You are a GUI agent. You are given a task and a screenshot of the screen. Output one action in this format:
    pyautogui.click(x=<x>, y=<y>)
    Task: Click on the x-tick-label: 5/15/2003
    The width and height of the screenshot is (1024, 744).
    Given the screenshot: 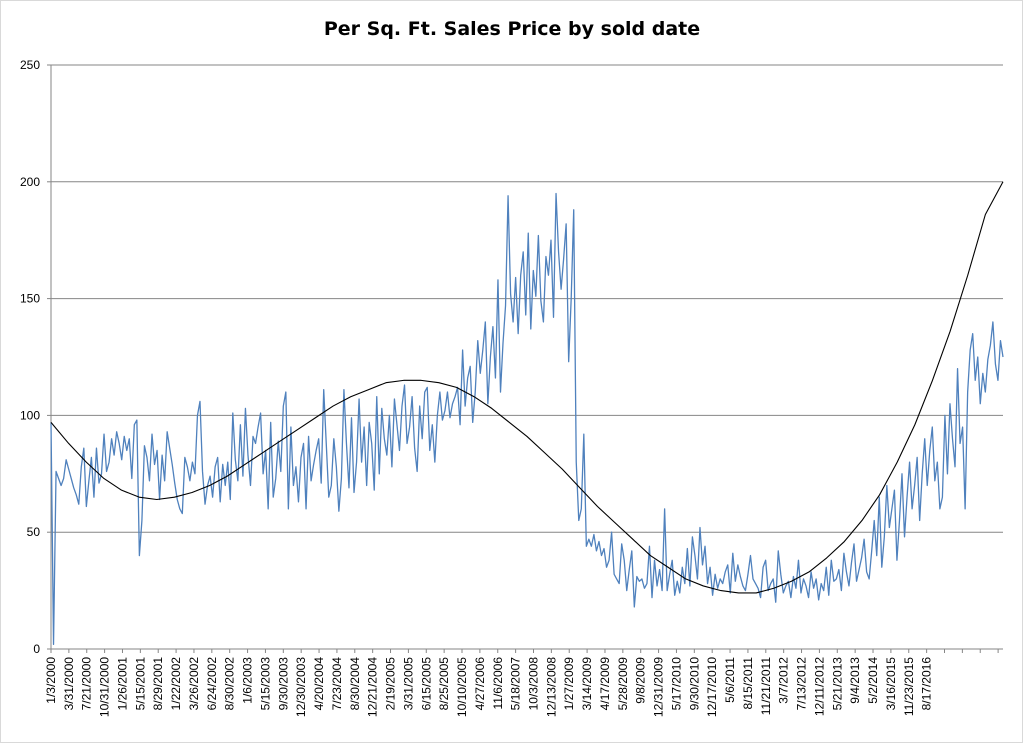 What is the action you would take?
    pyautogui.click(x=265, y=684)
    